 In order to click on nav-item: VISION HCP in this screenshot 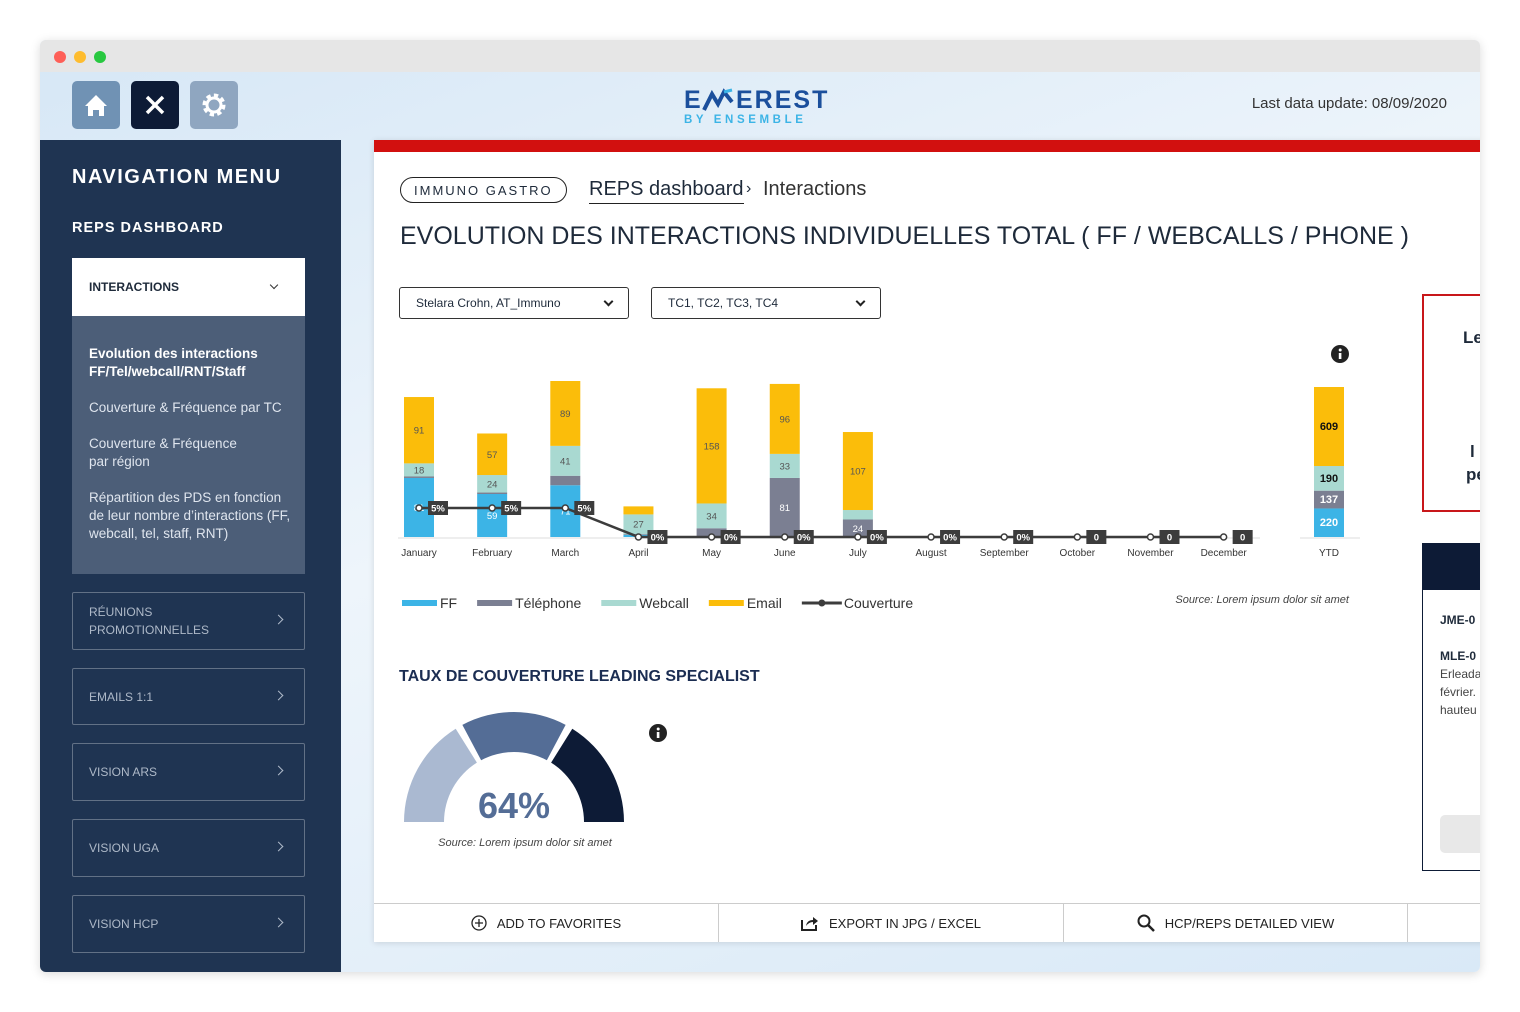, I will do `click(188, 924)`.